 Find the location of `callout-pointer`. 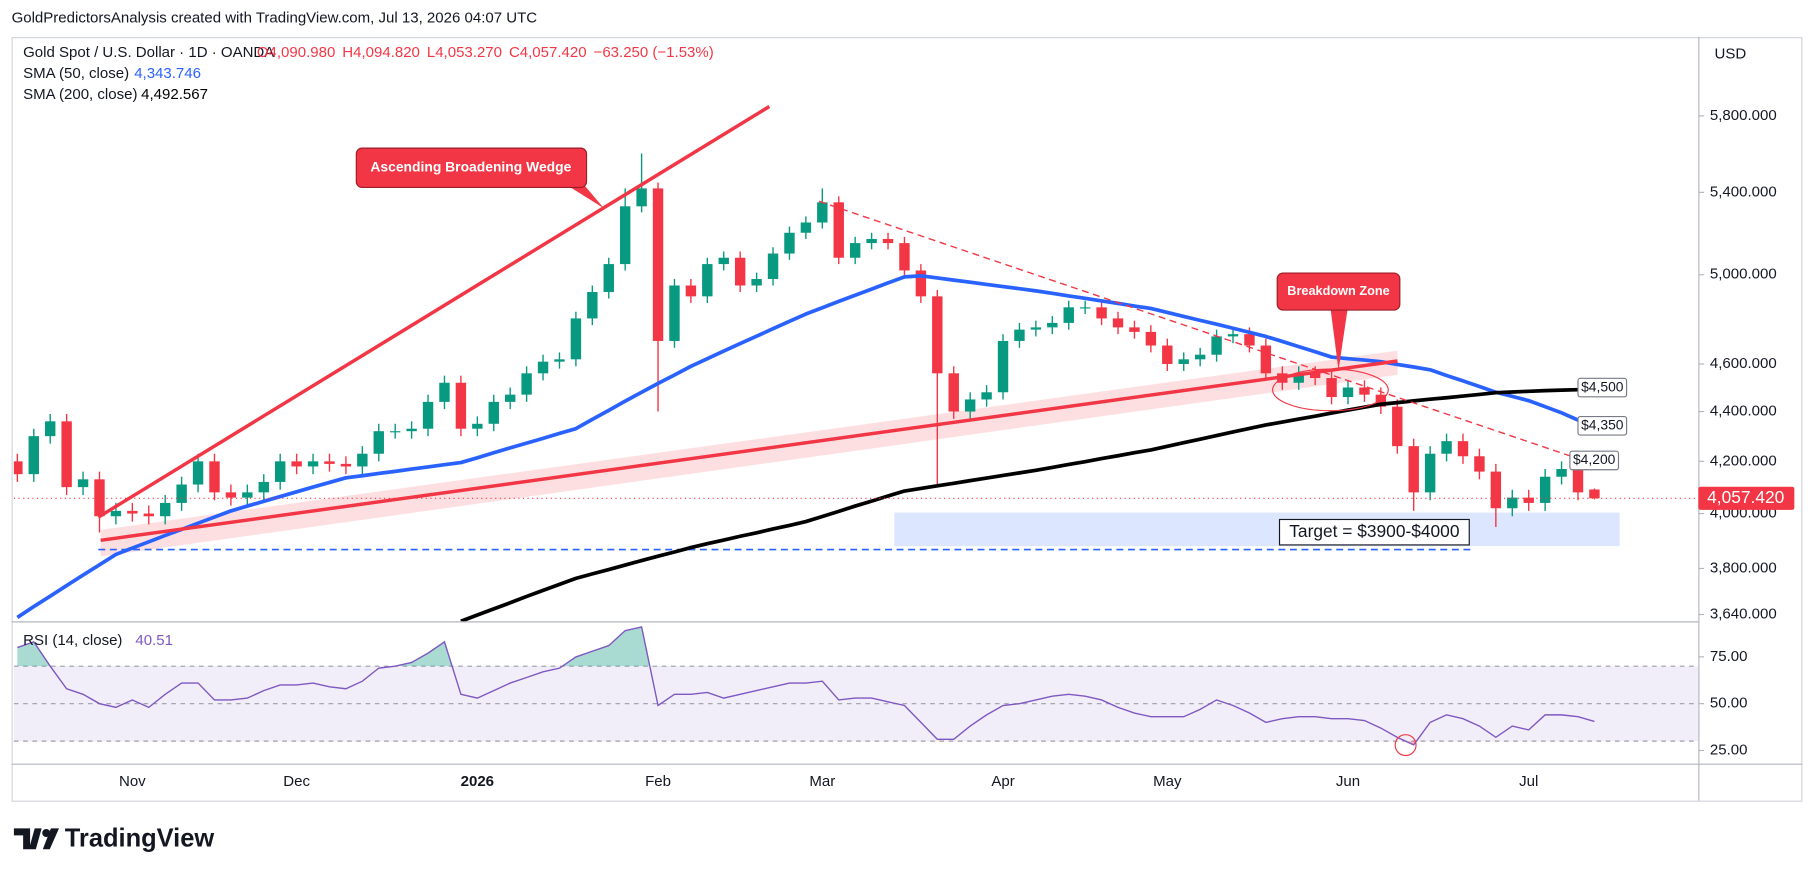

callout-pointer is located at coordinates (1339, 339).